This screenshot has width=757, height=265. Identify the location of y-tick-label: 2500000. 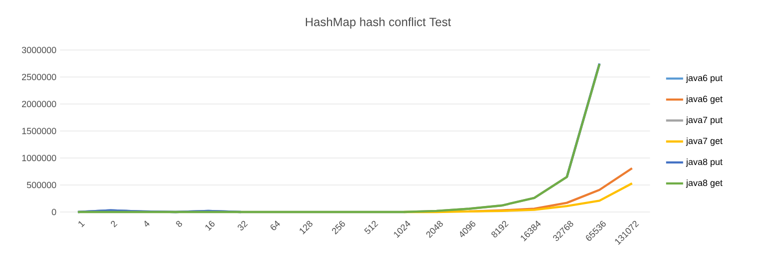
(39, 77).